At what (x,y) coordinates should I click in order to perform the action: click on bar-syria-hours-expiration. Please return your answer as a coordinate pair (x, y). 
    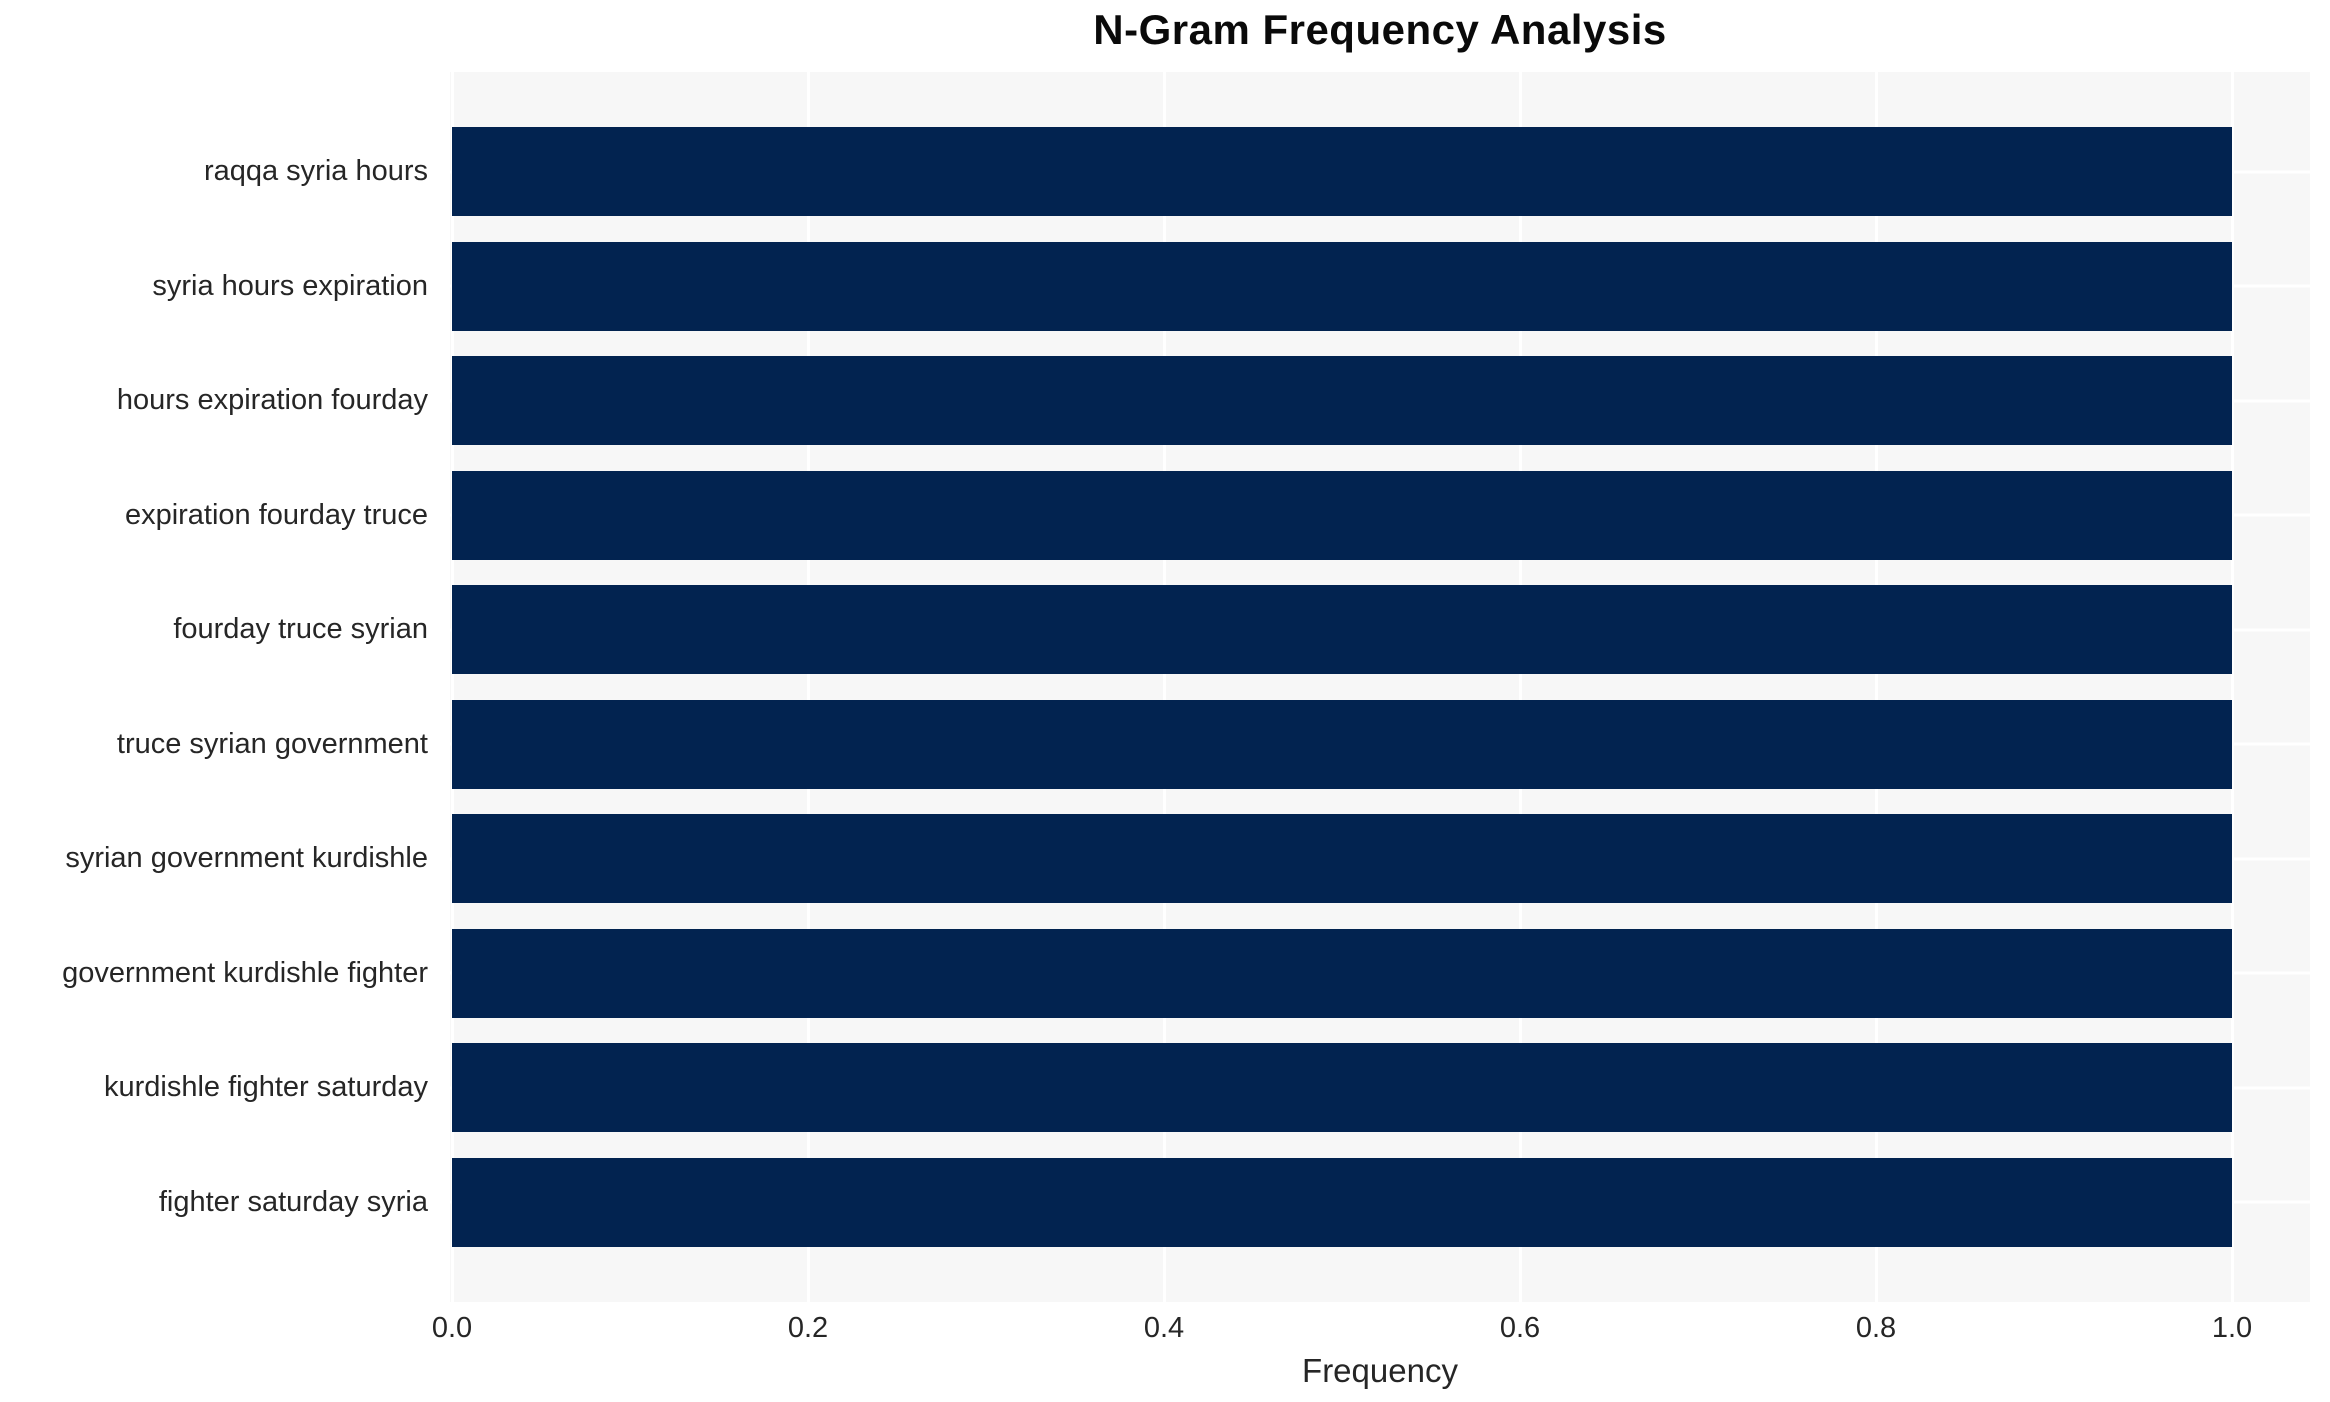
    Looking at the image, I should click on (1342, 286).